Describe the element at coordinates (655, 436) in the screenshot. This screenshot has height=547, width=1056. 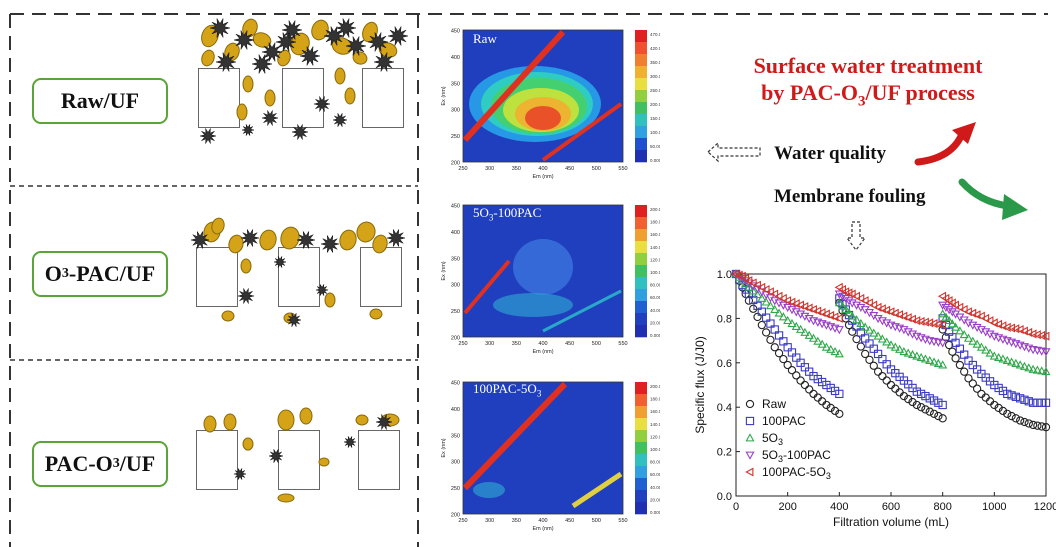
I see `eem-scale-tick: 120.0` at that location.